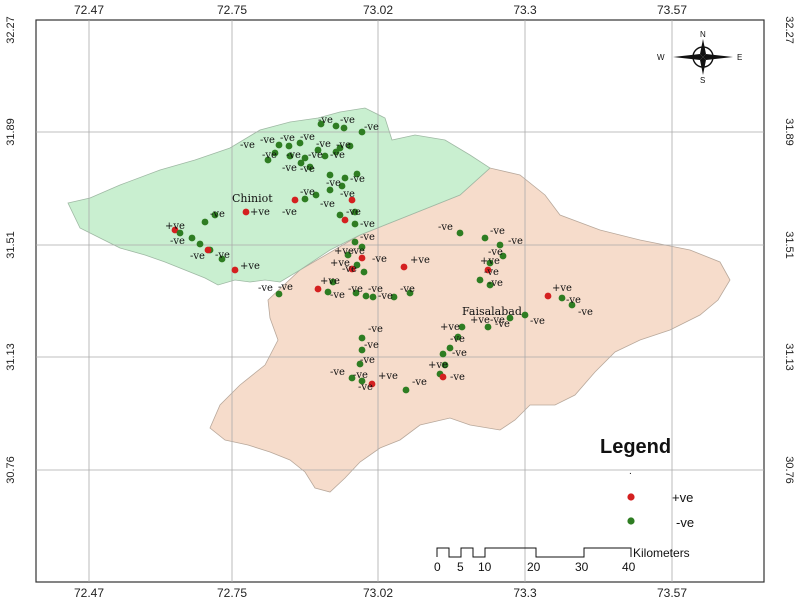  Describe the element at coordinates (525, 10) in the screenshot. I see `lon-tick-top-3: 73.3` at that location.